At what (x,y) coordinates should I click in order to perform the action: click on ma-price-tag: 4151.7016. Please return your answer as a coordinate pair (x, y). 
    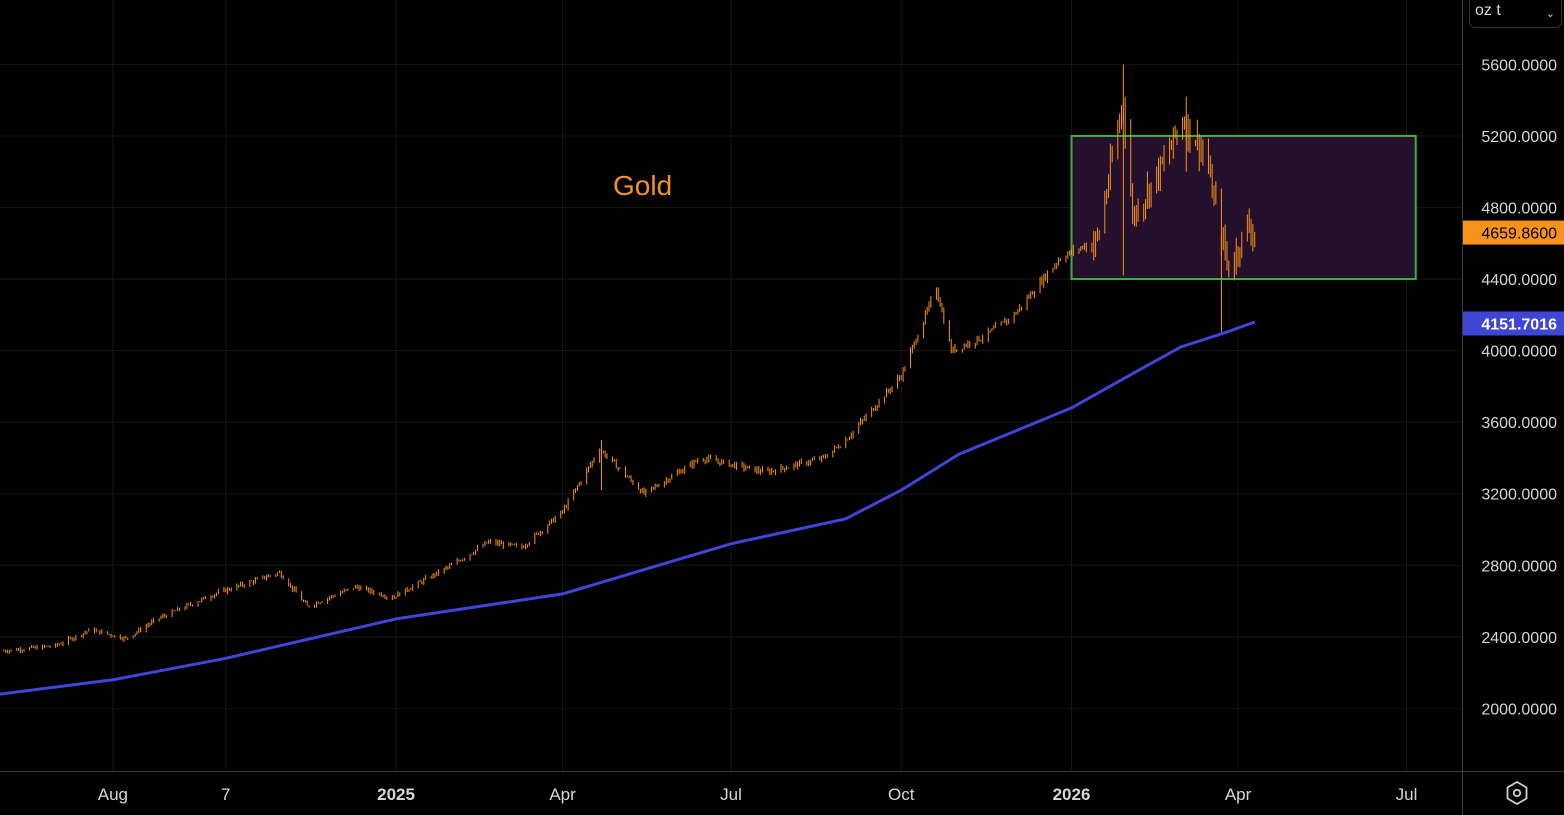
    Looking at the image, I should click on (1519, 324).